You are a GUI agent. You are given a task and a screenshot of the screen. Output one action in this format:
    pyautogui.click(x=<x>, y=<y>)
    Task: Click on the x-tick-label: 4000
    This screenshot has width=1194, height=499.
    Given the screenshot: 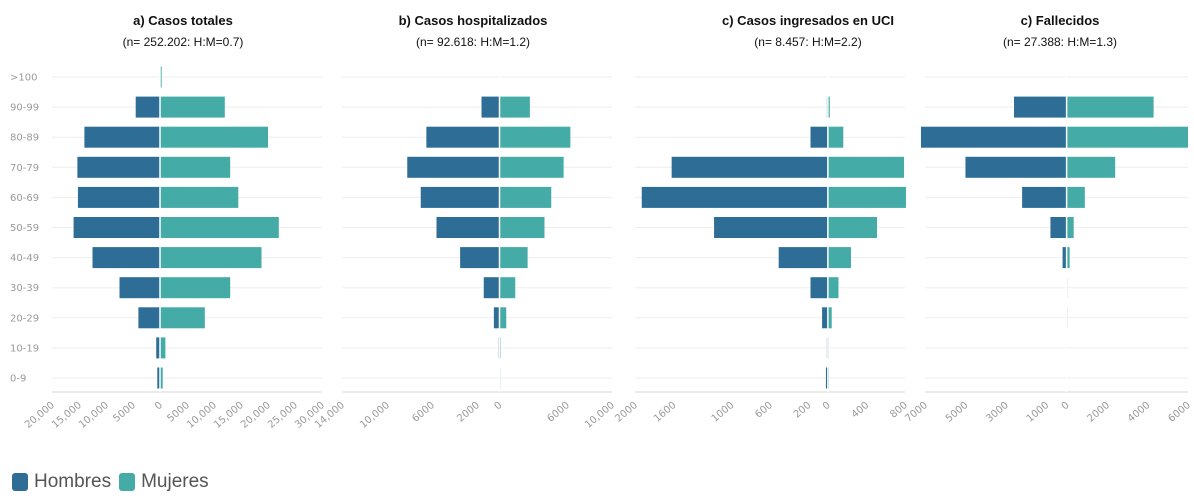 What is the action you would take?
    pyautogui.click(x=1139, y=412)
    